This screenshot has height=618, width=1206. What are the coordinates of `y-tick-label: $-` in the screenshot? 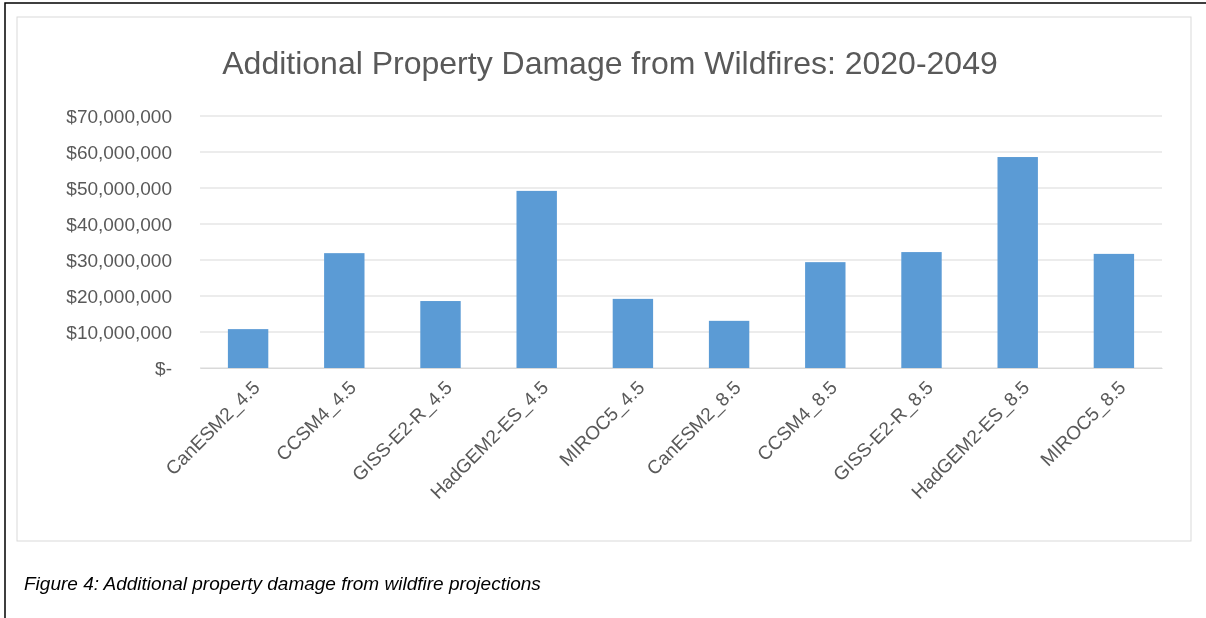 It's located at (163, 368).